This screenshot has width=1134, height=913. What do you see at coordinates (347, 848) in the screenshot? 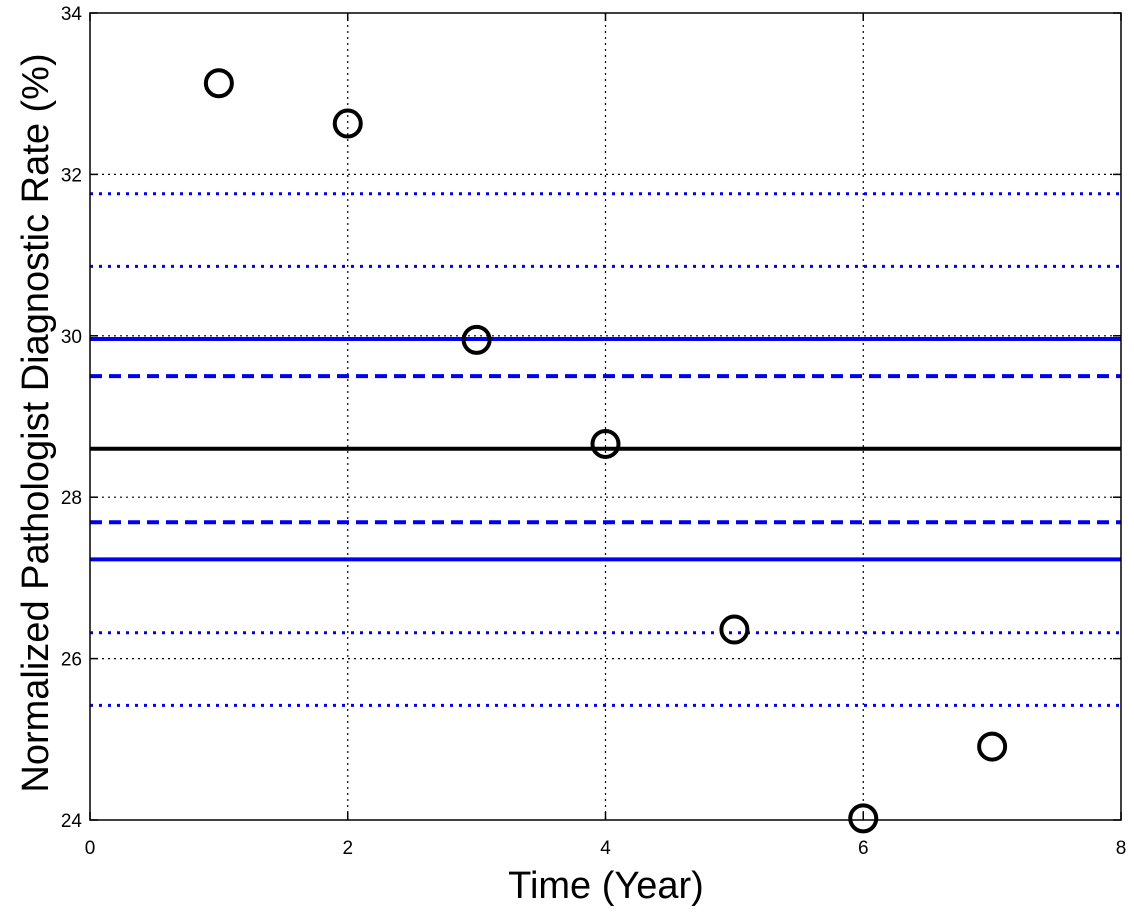
I see `x-tick-label: 2` at bounding box center [347, 848].